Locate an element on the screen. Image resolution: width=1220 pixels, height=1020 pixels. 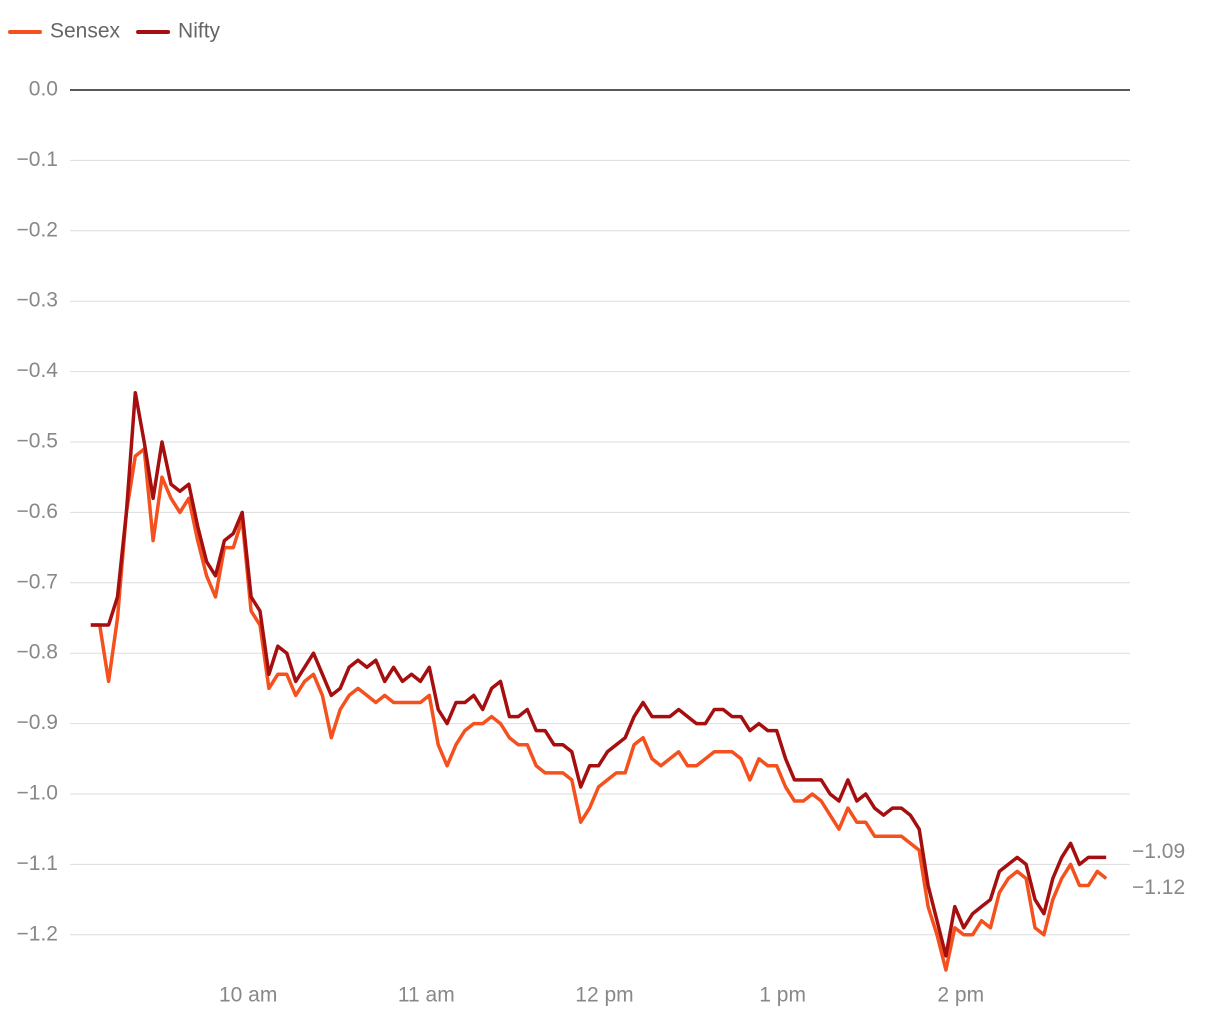
y-tick-label: −0.5 is located at coordinates (37, 441).